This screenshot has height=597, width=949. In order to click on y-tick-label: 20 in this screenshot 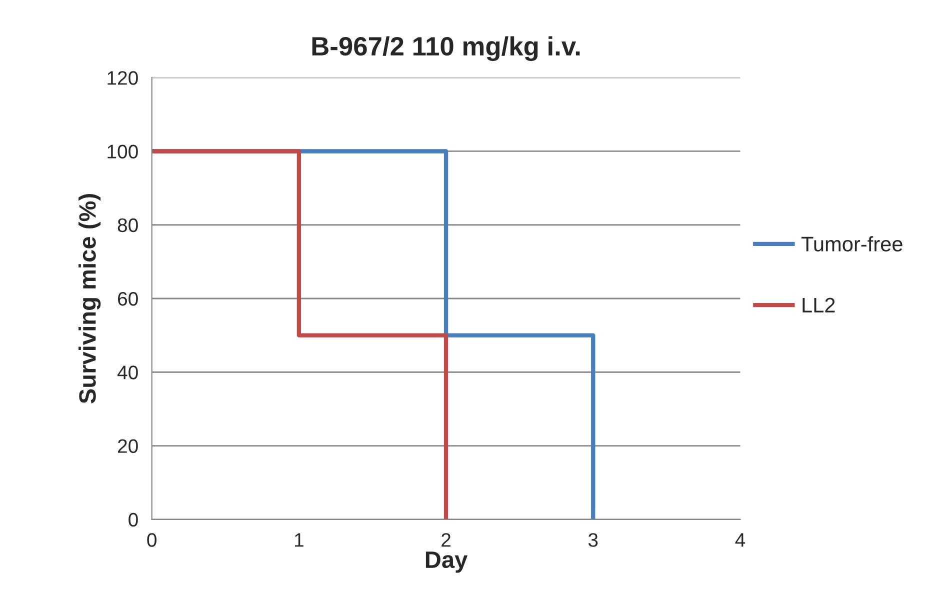, I will do `click(128, 446)`.